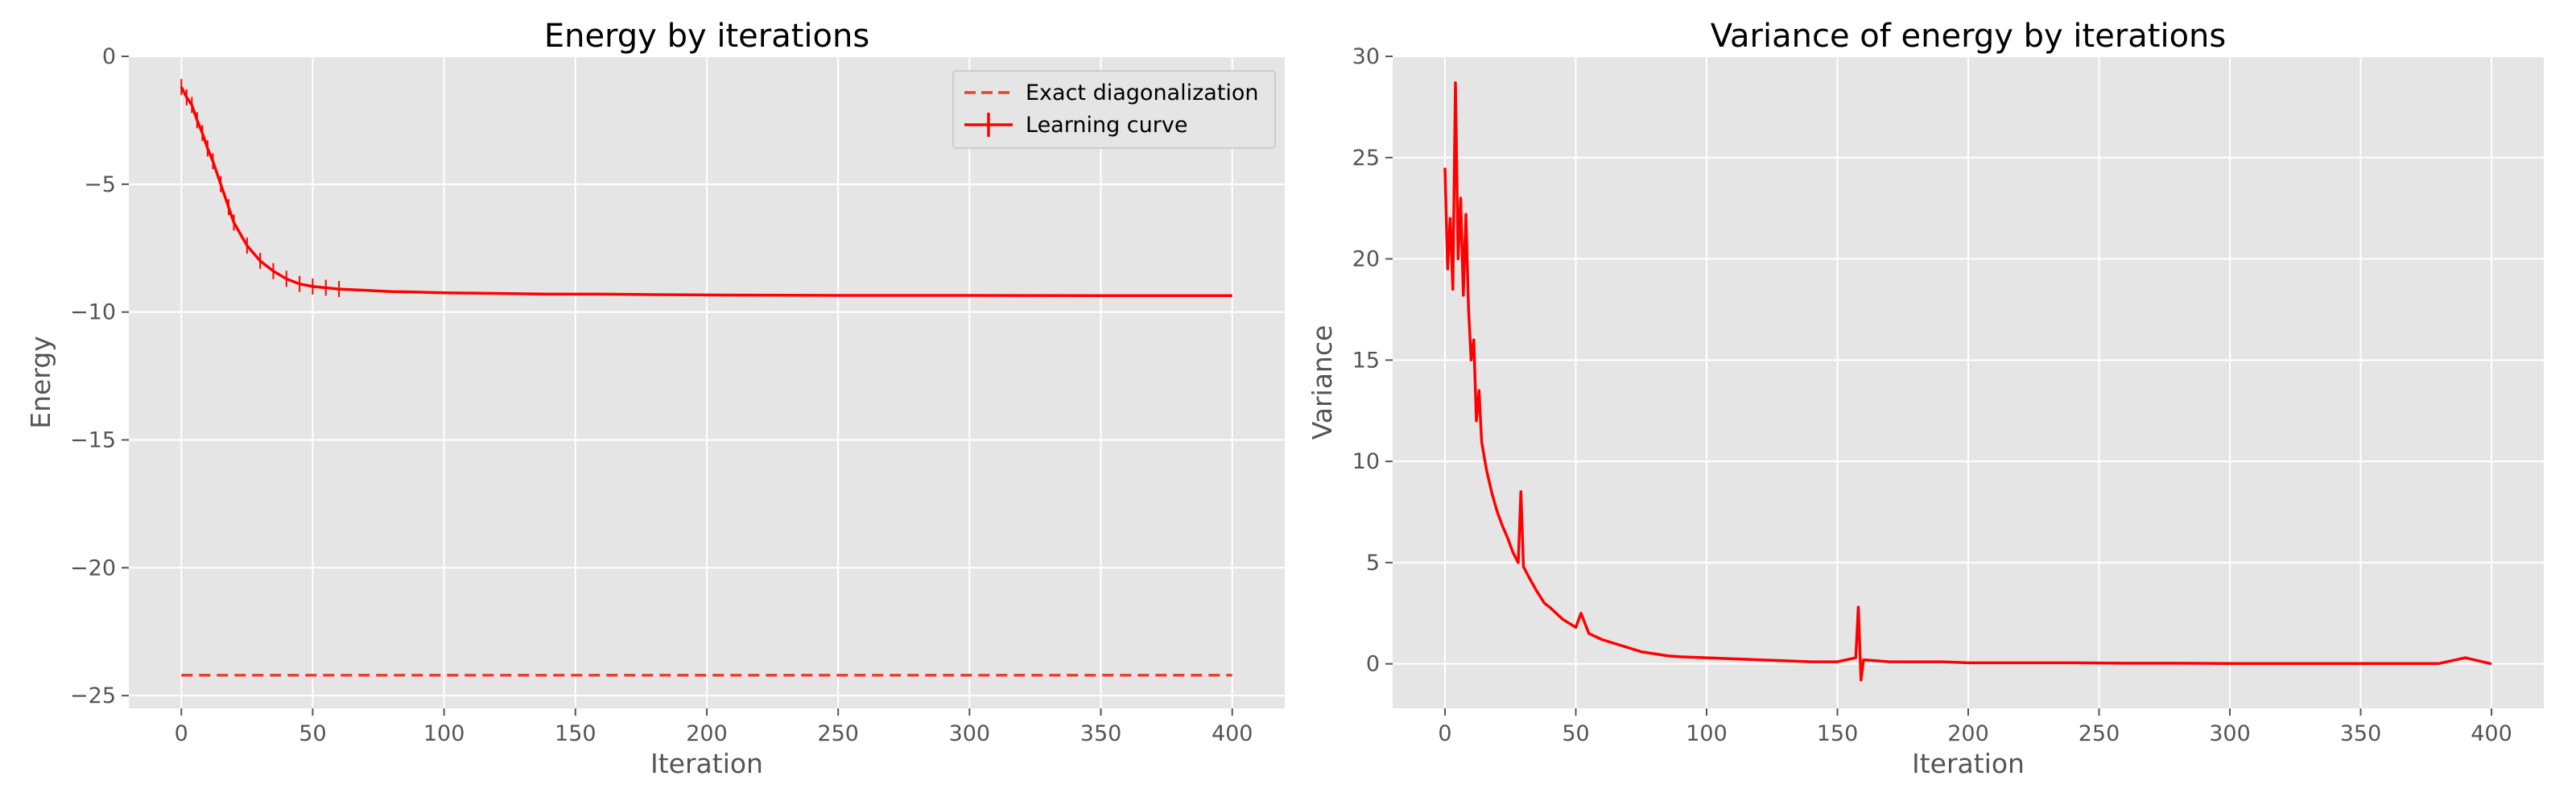 This screenshot has width=2576, height=805. Describe the element at coordinates (93, 439) in the screenshot. I see `energy-y-tick-label: −15` at that location.